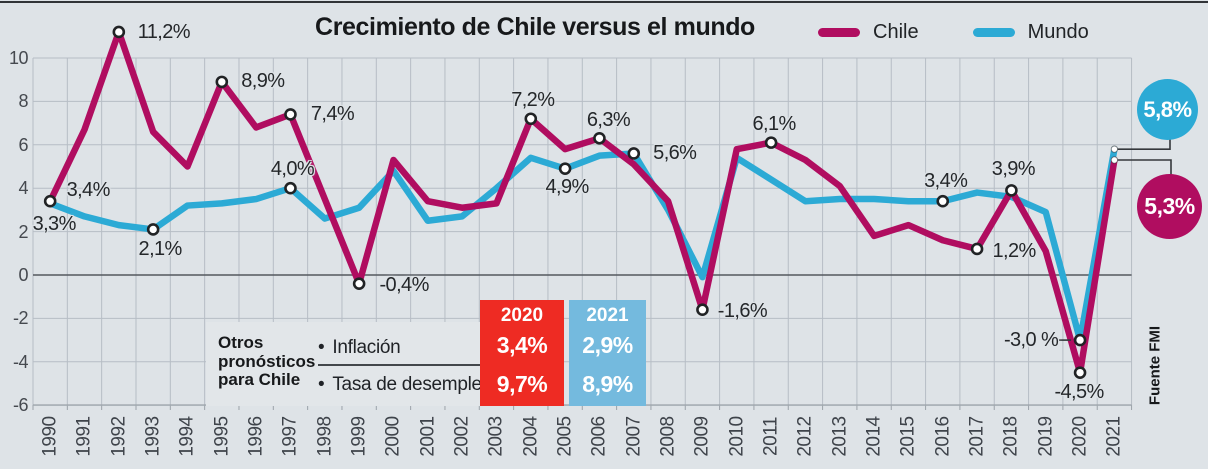  What do you see at coordinates (607, 315) in the screenshot?
I see `forecast-column-year: 2021` at bounding box center [607, 315].